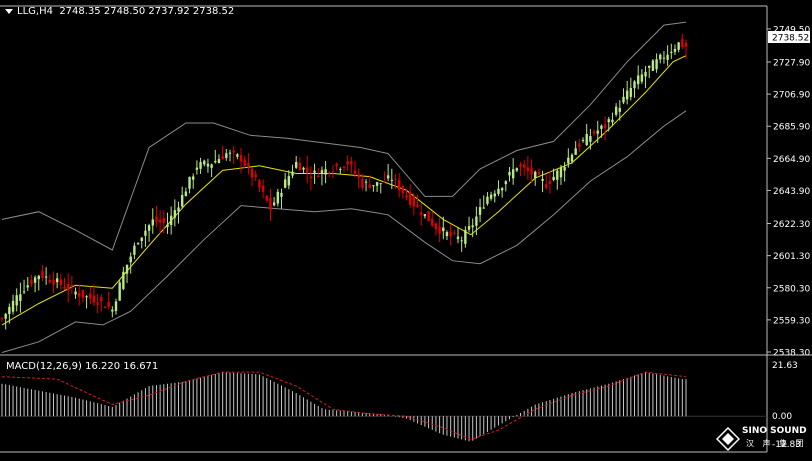 The height and width of the screenshot is (461, 812). I want to click on current-price-box, so click(789, 37).